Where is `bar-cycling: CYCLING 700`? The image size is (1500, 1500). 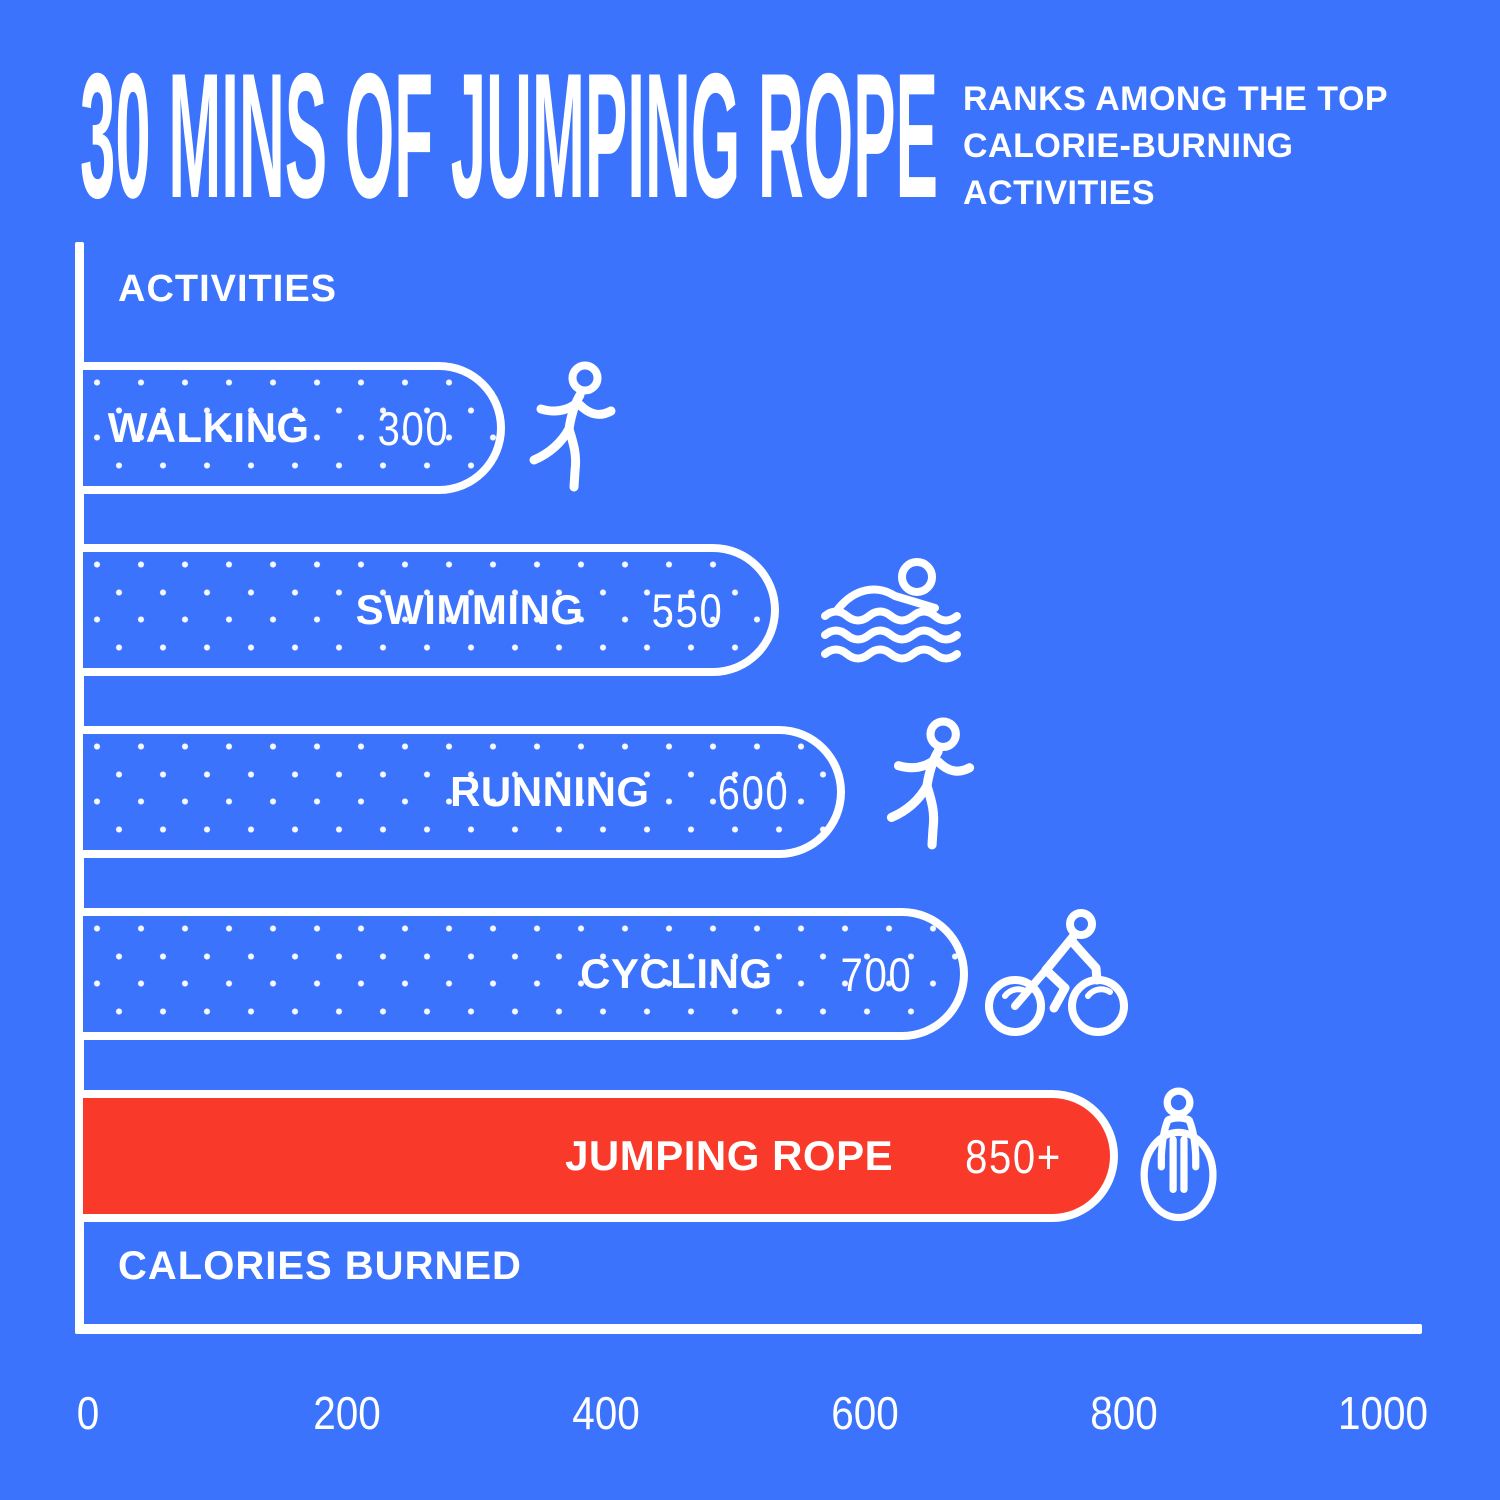
bar-cycling: CYCLING 700 is located at coordinates (525, 974).